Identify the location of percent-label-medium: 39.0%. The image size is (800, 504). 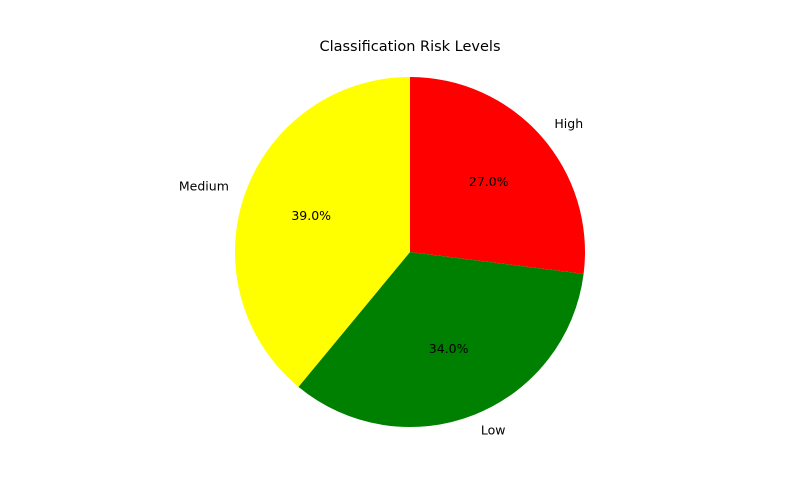
(311, 215).